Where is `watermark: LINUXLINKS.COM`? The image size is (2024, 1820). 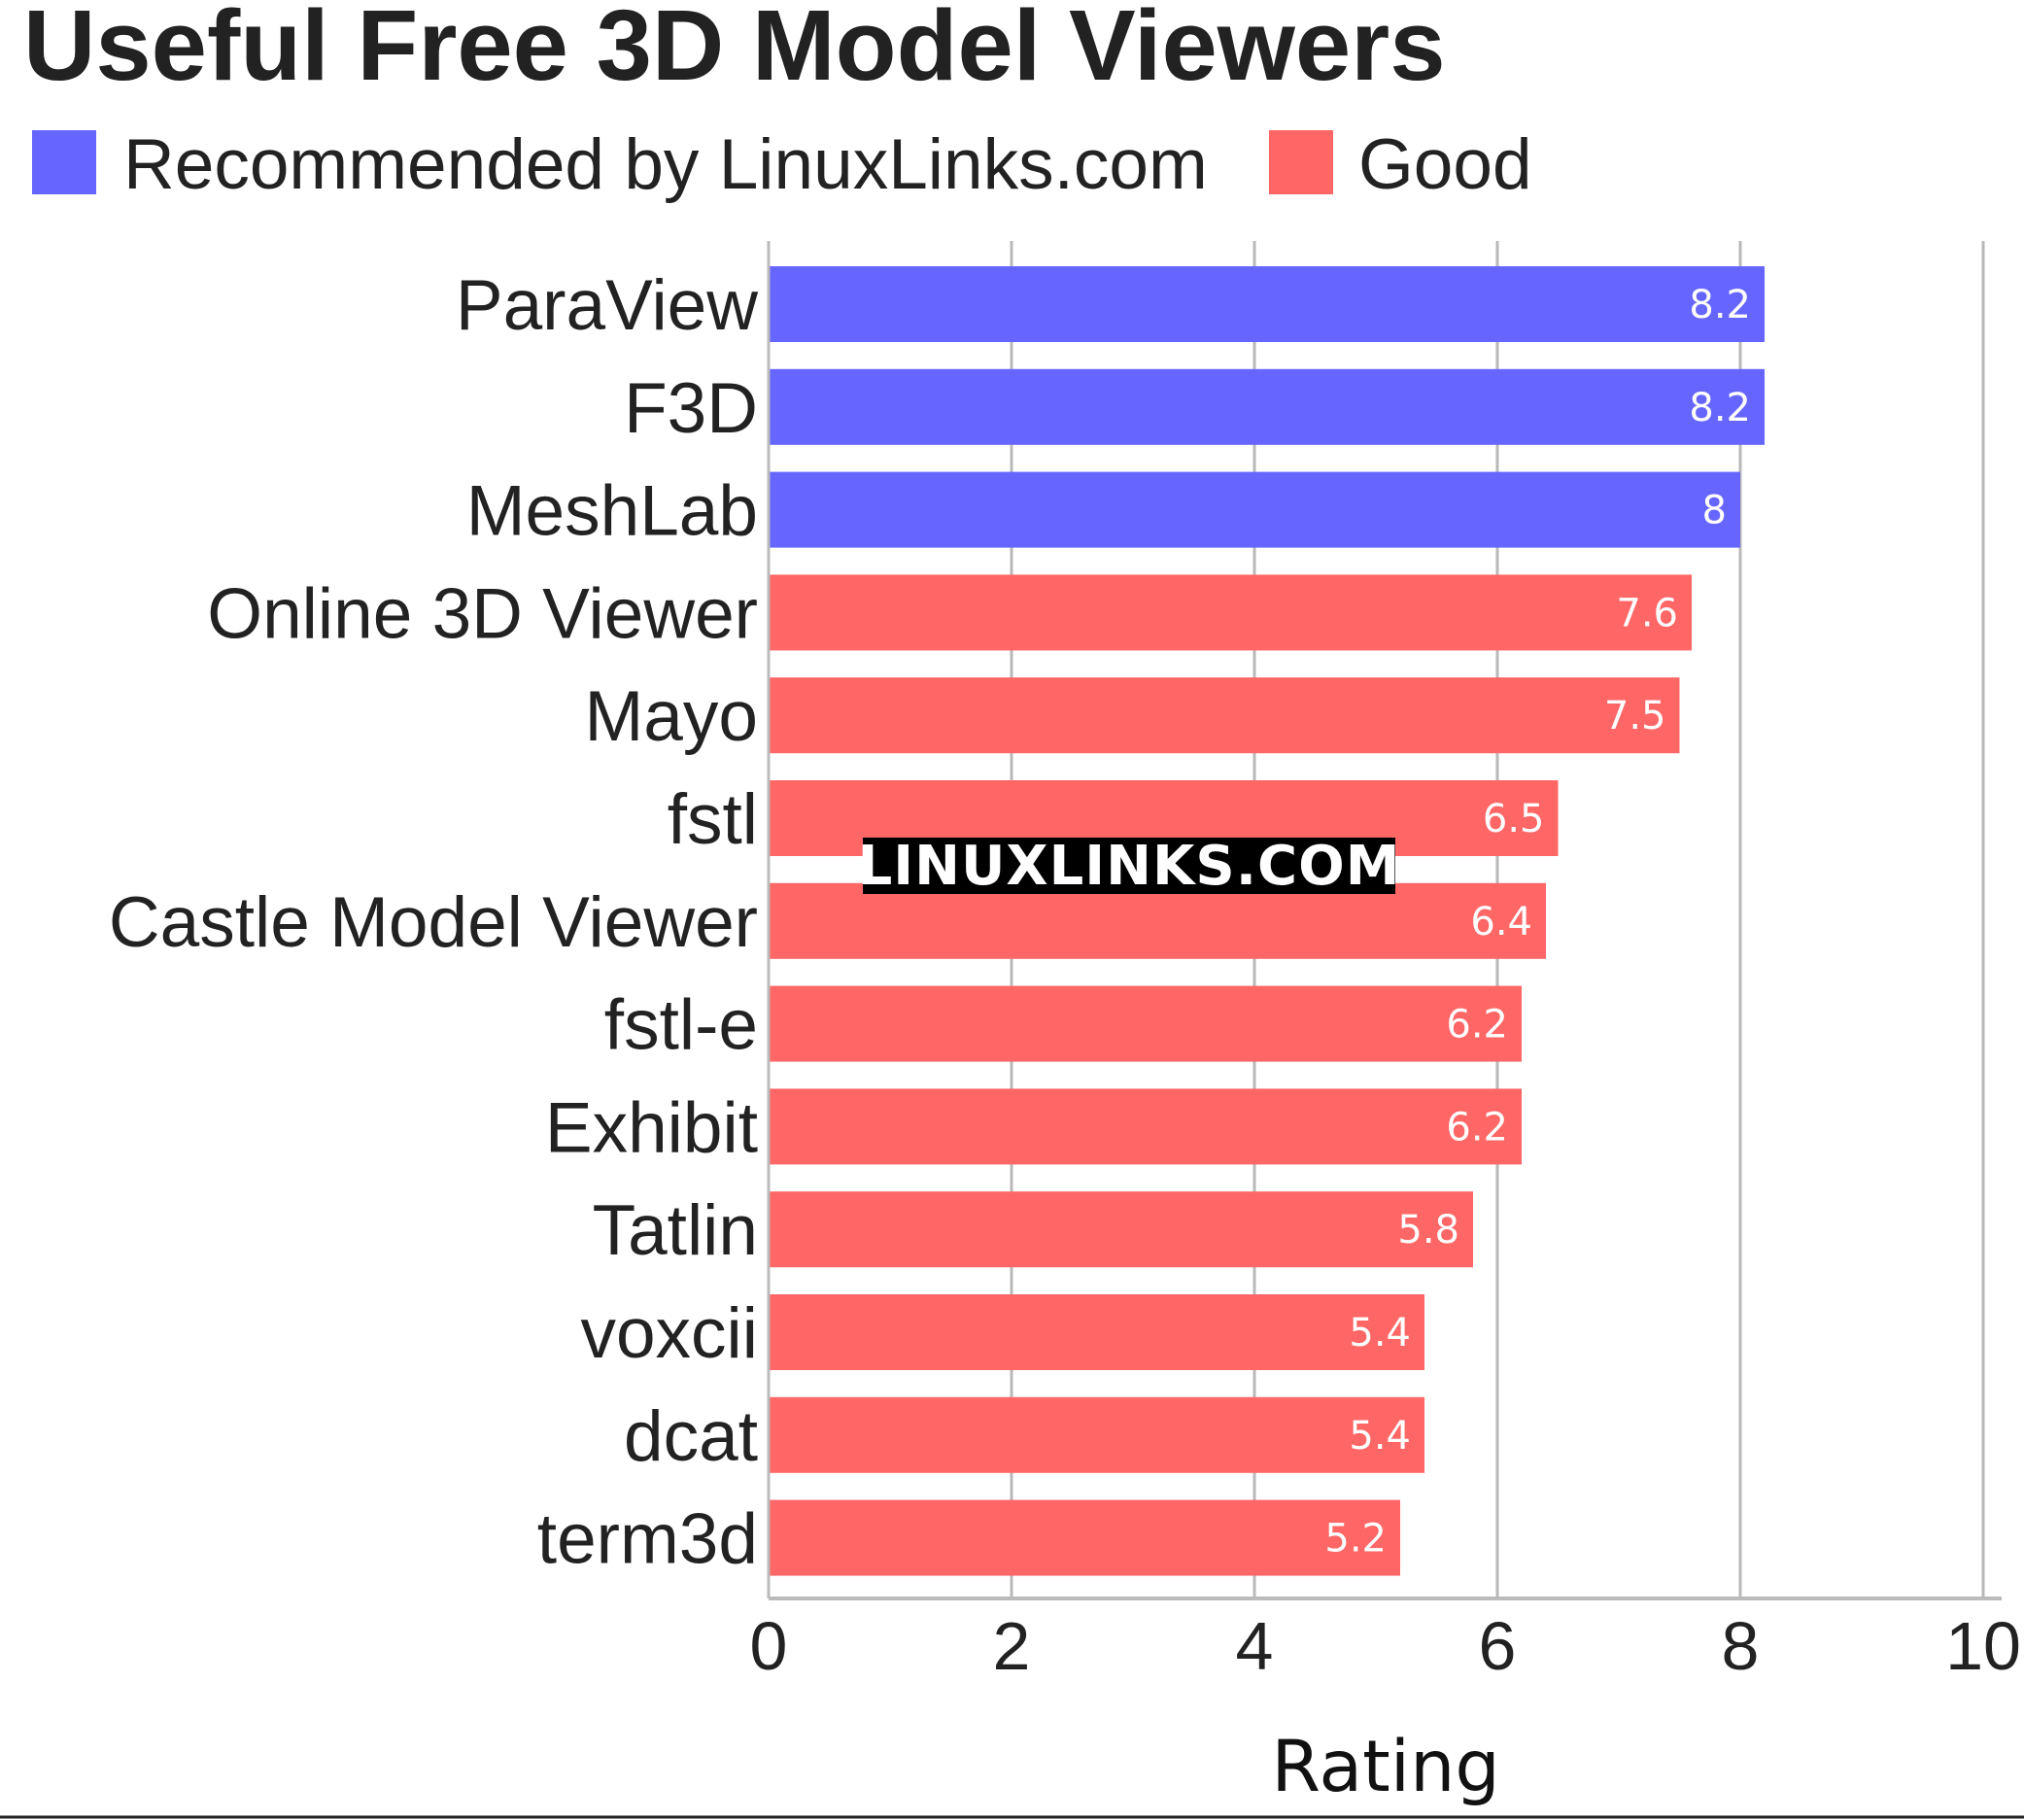 watermark: LINUXLINKS.COM is located at coordinates (1129, 866).